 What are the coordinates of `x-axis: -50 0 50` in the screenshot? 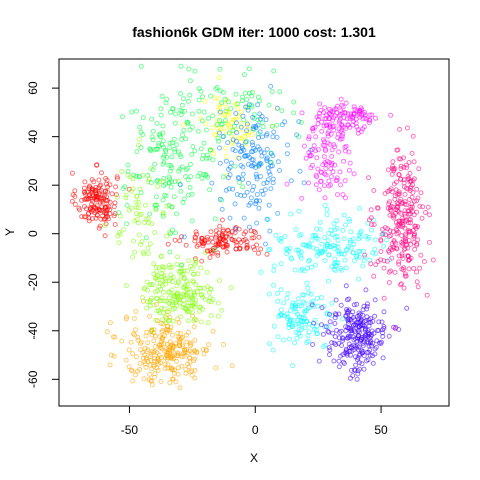 It's located at (254, 421).